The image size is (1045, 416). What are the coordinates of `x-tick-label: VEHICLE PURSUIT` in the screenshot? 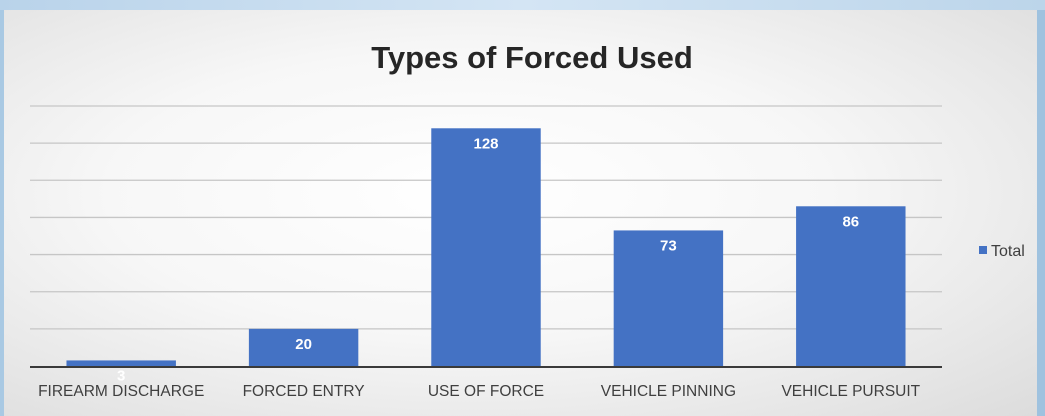 It's located at (850, 391).